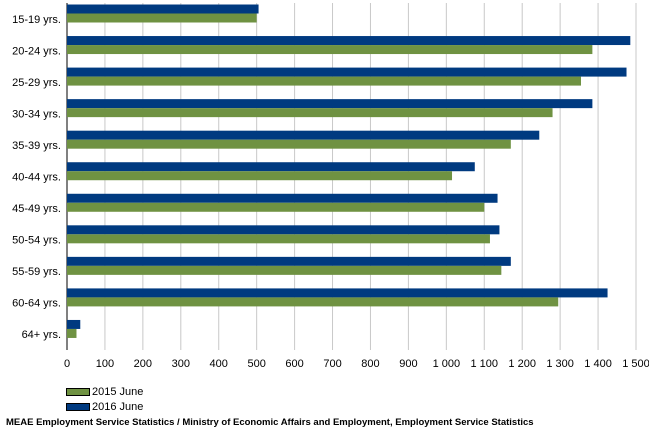  What do you see at coordinates (276, 207) in the screenshot?
I see `bar-2015-45-49-yrs-` at bounding box center [276, 207].